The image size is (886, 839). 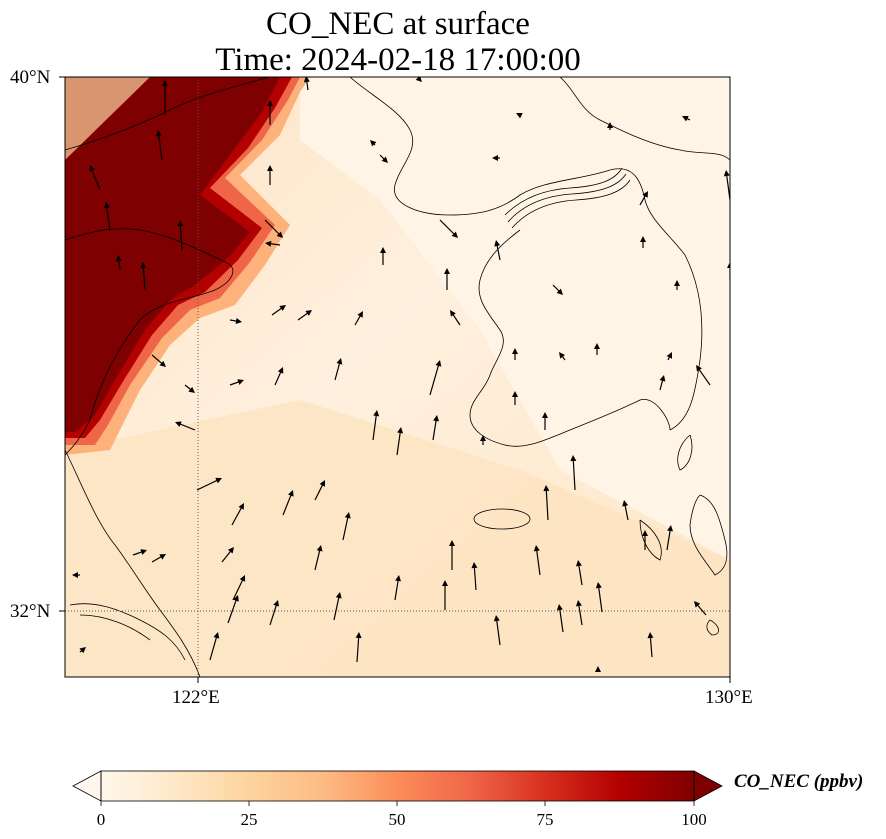 What do you see at coordinates (397, 819) in the screenshot?
I see `colorbar-tick-50: 50` at bounding box center [397, 819].